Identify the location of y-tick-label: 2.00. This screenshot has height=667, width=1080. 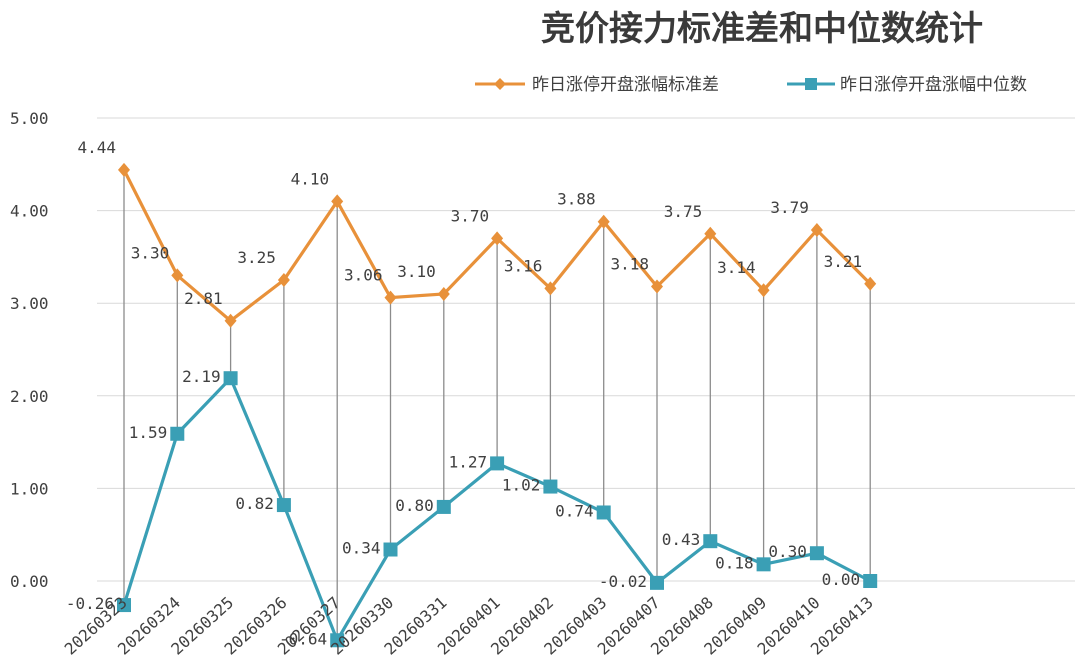
(29, 396).